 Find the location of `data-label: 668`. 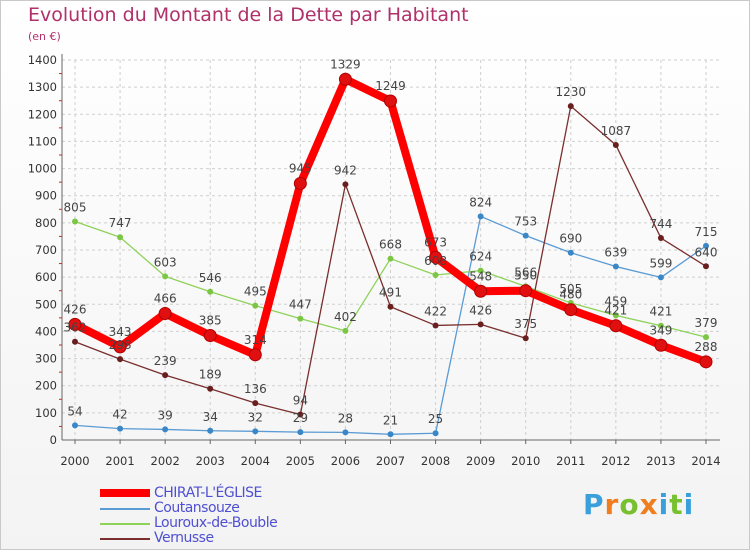

data-label: 668 is located at coordinates (390, 245).